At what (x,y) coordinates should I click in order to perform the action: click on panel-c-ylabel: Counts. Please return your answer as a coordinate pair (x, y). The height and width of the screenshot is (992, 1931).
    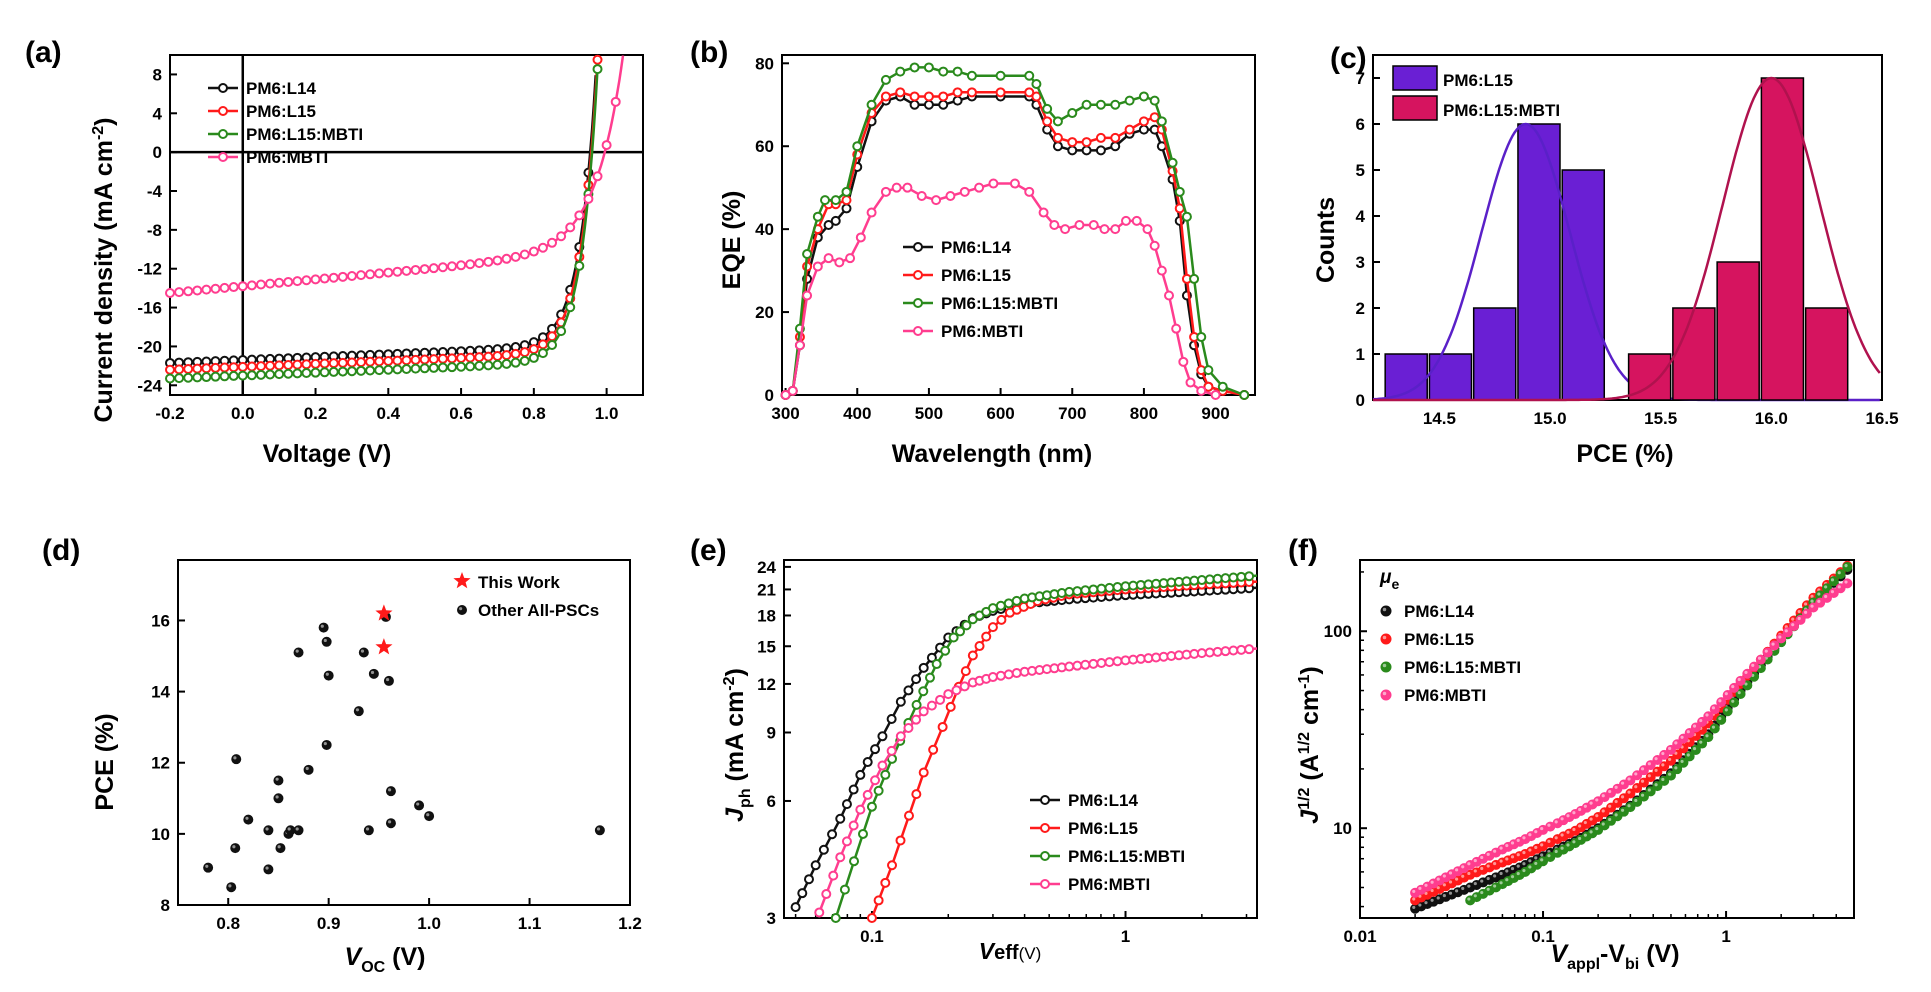
    Looking at the image, I should click on (1326, 240).